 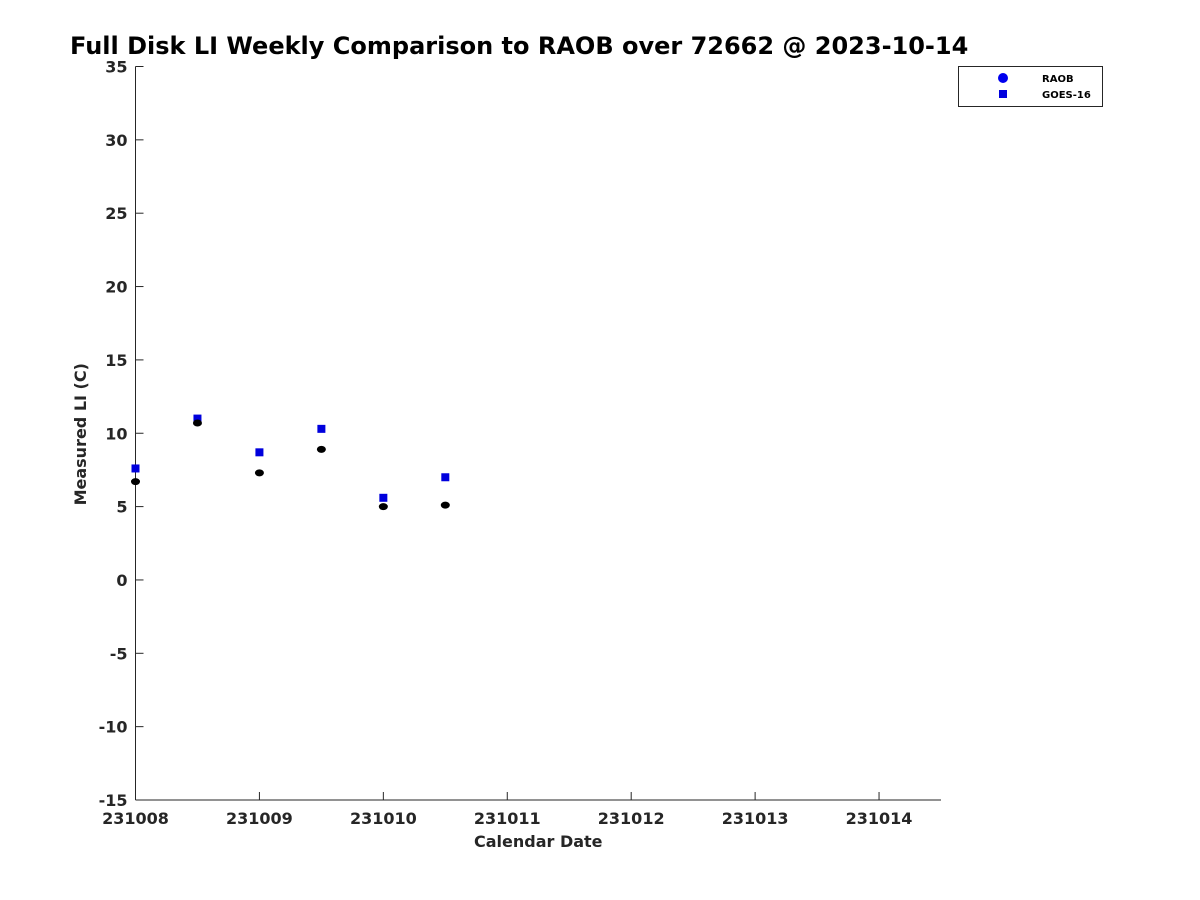 What do you see at coordinates (113, 800) in the screenshot?
I see `y-tick-label: -15` at bounding box center [113, 800].